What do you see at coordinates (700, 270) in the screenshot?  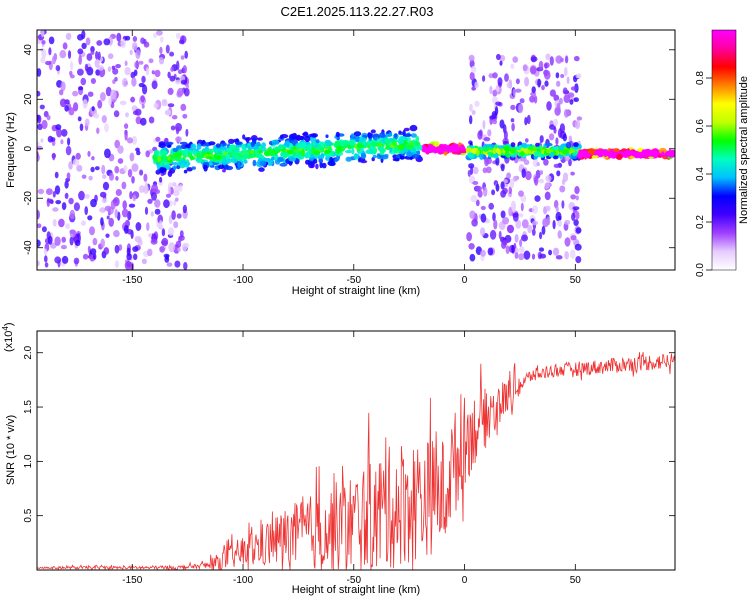 I see `colorbar-tick-label: 0.0` at bounding box center [700, 270].